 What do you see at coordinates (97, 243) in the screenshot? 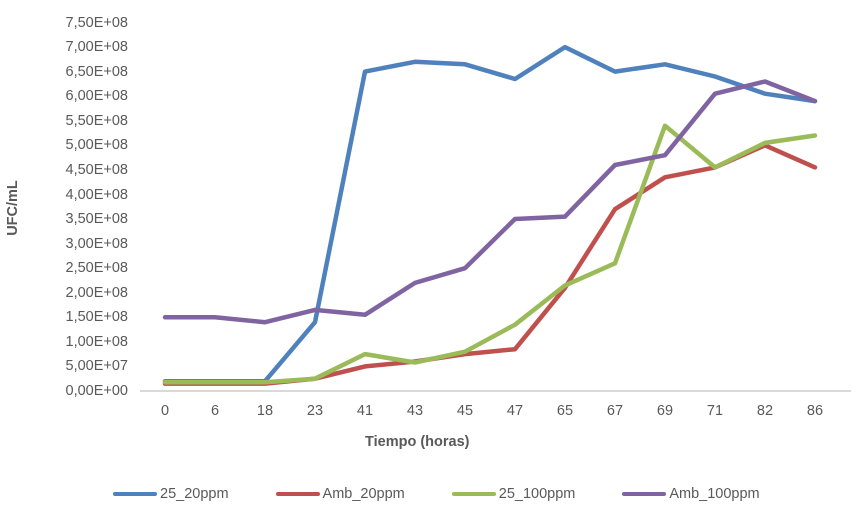
I see `y-tick-label: 3,00E+08` at bounding box center [97, 243].